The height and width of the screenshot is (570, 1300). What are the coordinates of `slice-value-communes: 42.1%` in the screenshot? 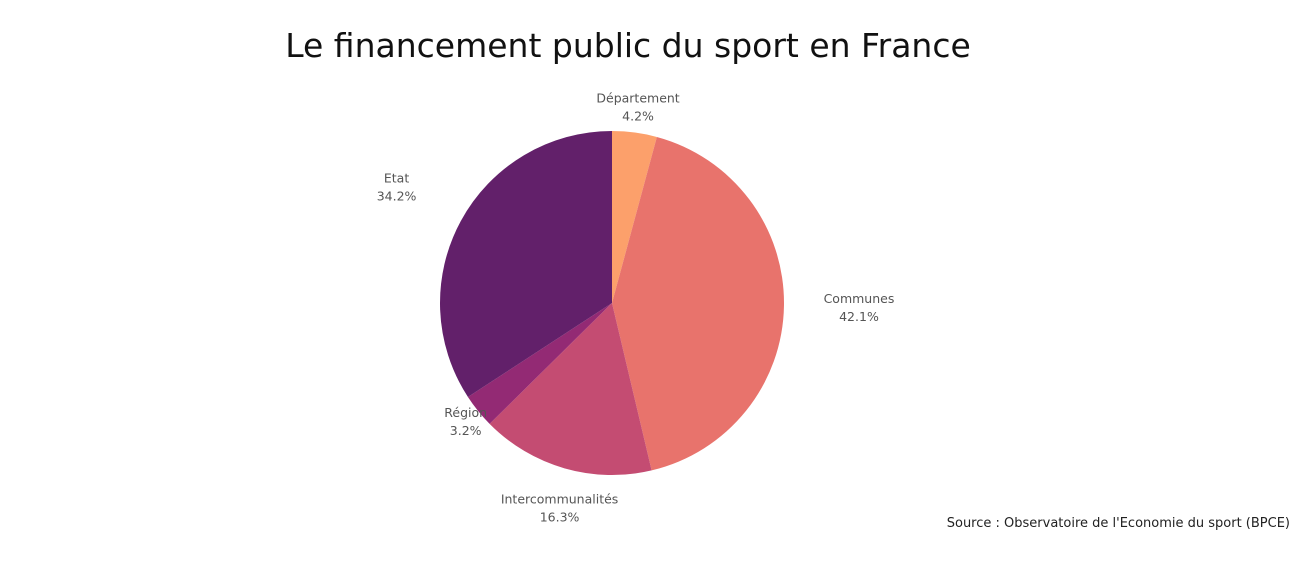 It's located at (859, 316).